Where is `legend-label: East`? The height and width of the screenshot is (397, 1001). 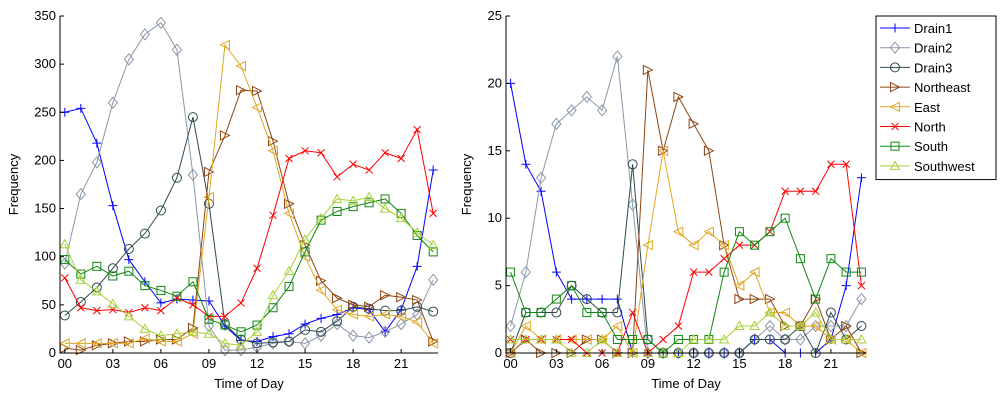
legend-label: East is located at coordinates (927, 107).